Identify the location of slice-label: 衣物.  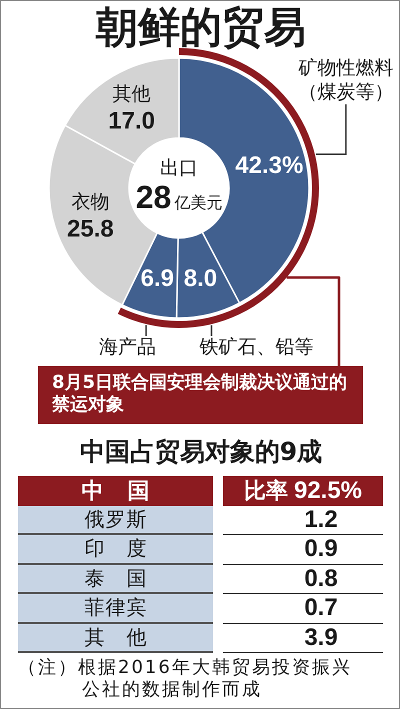
(90, 202).